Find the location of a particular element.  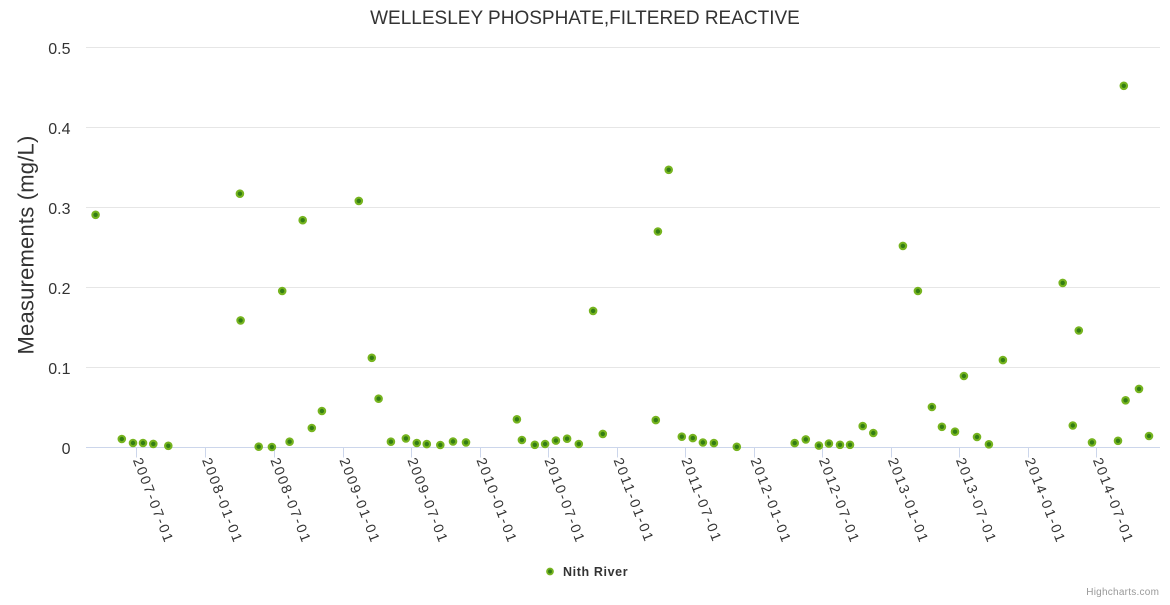

svg-text: 0 is located at coordinates (66, 449).